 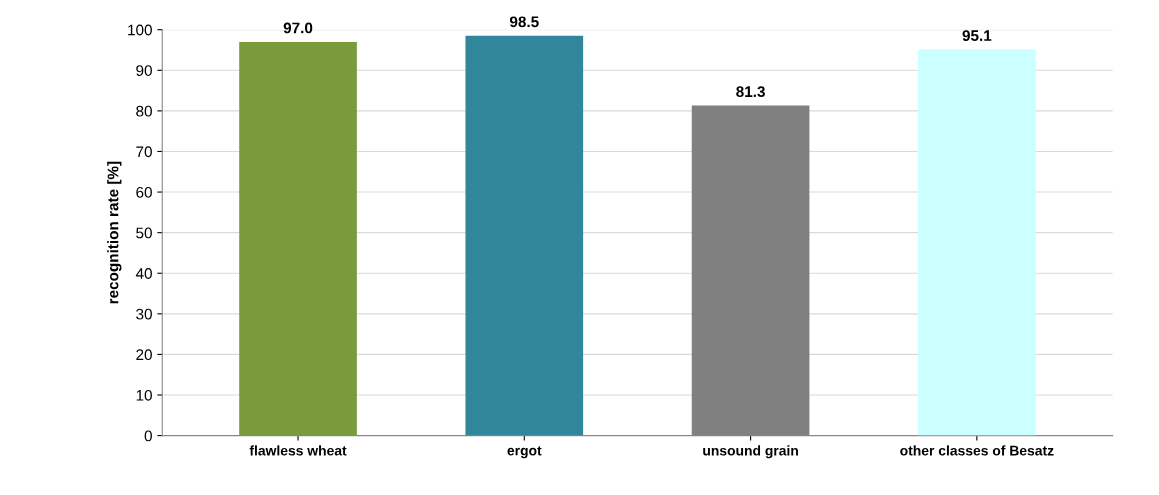 What do you see at coordinates (524, 22) in the screenshot?
I see `data-label: 98.5` at bounding box center [524, 22].